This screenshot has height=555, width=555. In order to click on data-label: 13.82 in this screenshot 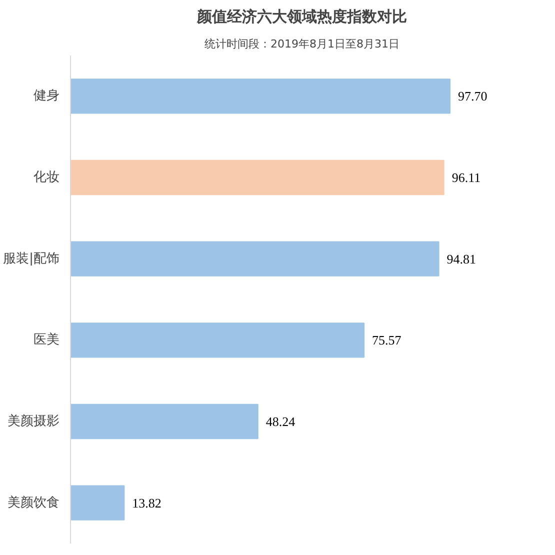, I will do `click(147, 502)`.